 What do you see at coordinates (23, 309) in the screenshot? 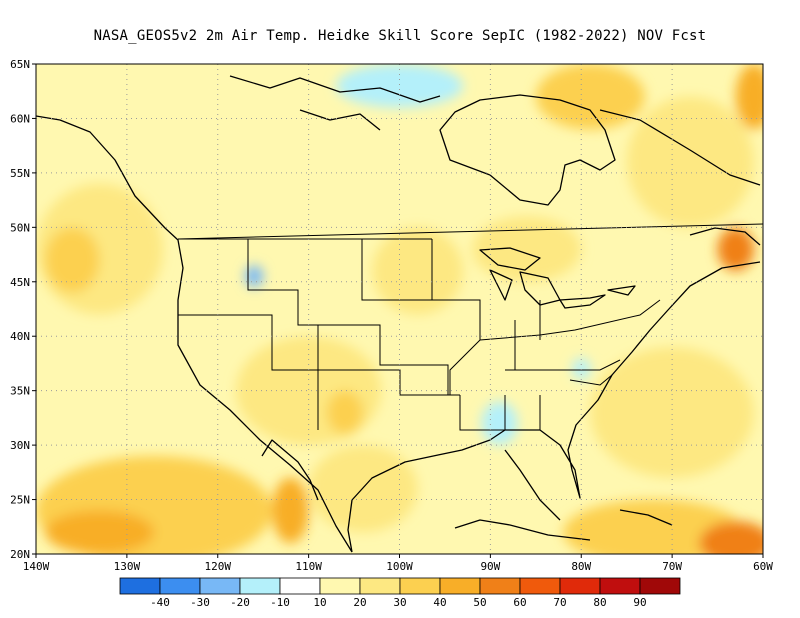
I see `latitude-ticks: 20N 25N 30N 35N 40N 45N 50N 55N 60N 65N` at bounding box center [23, 309].